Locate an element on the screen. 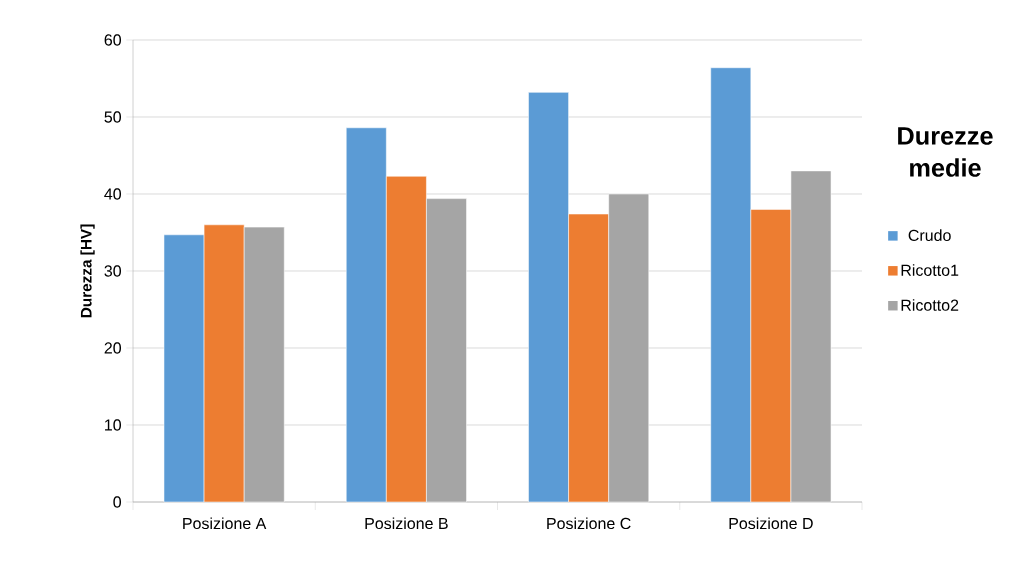  y-tick-label: 20 is located at coordinates (113, 348).